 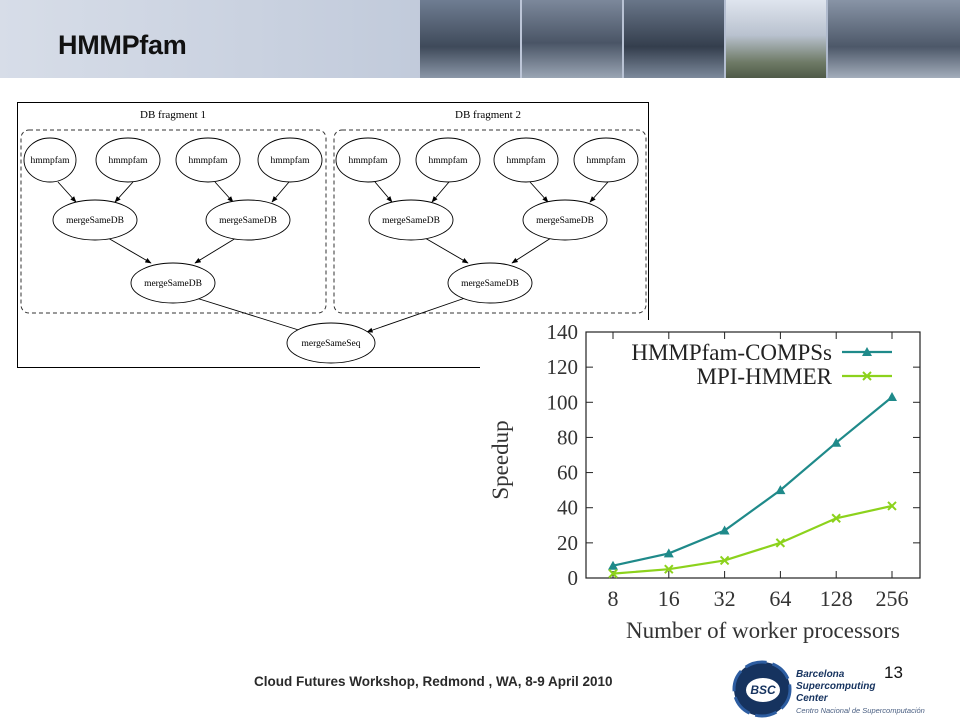 What do you see at coordinates (776, 39) in the screenshot?
I see `header-photo-building` at bounding box center [776, 39].